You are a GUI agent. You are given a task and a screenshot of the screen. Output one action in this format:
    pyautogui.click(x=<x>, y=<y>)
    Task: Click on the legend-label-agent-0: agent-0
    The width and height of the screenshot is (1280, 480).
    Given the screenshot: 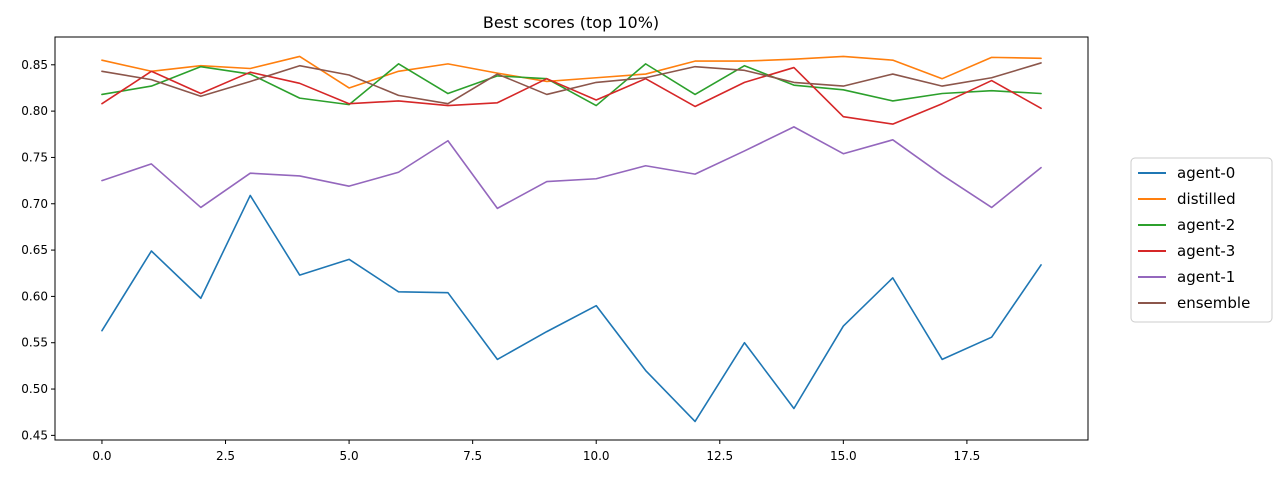 What is the action you would take?
    pyautogui.click(x=1206, y=173)
    